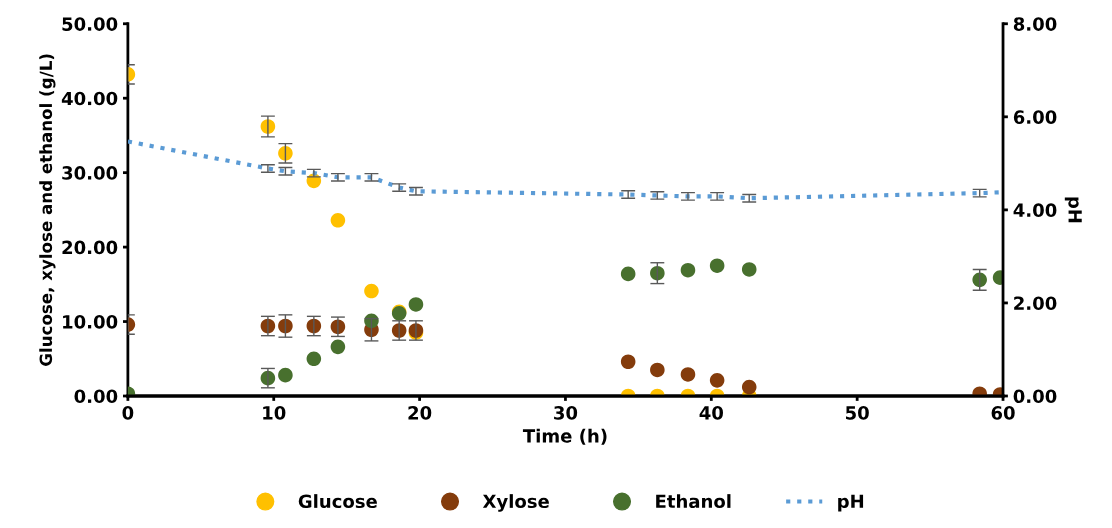 This screenshot has height=528, width=1112. What do you see at coordinates (90, 24) in the screenshot?
I see `y-tick-label: 50.00` at bounding box center [90, 24].